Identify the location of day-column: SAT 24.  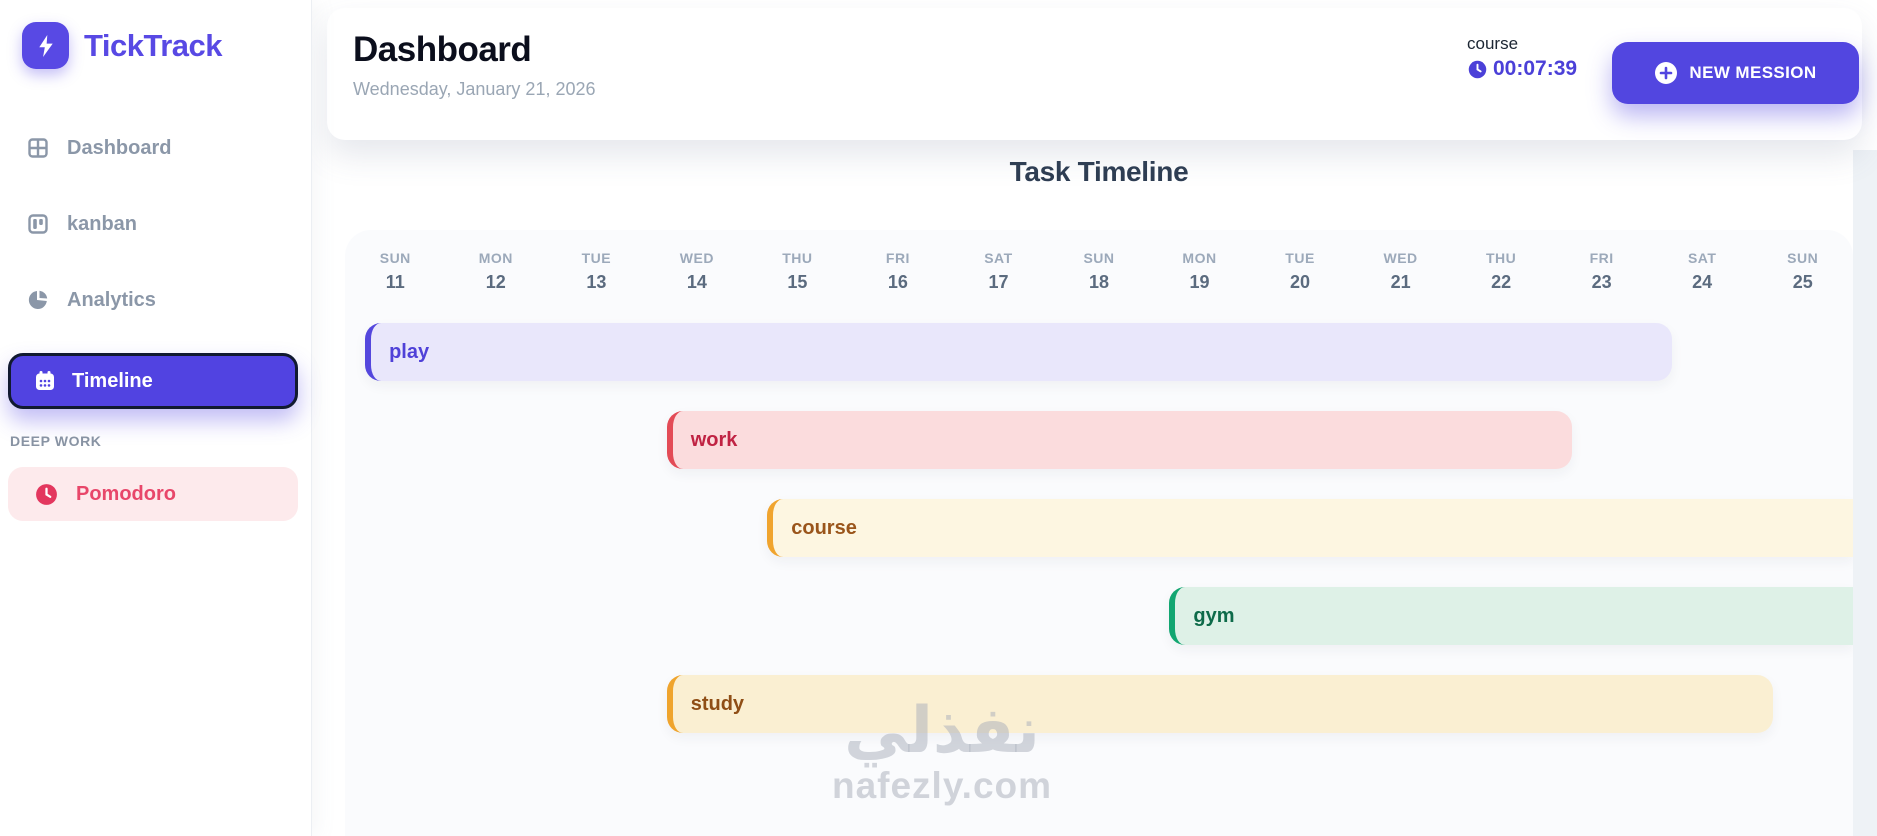
(1702, 271).